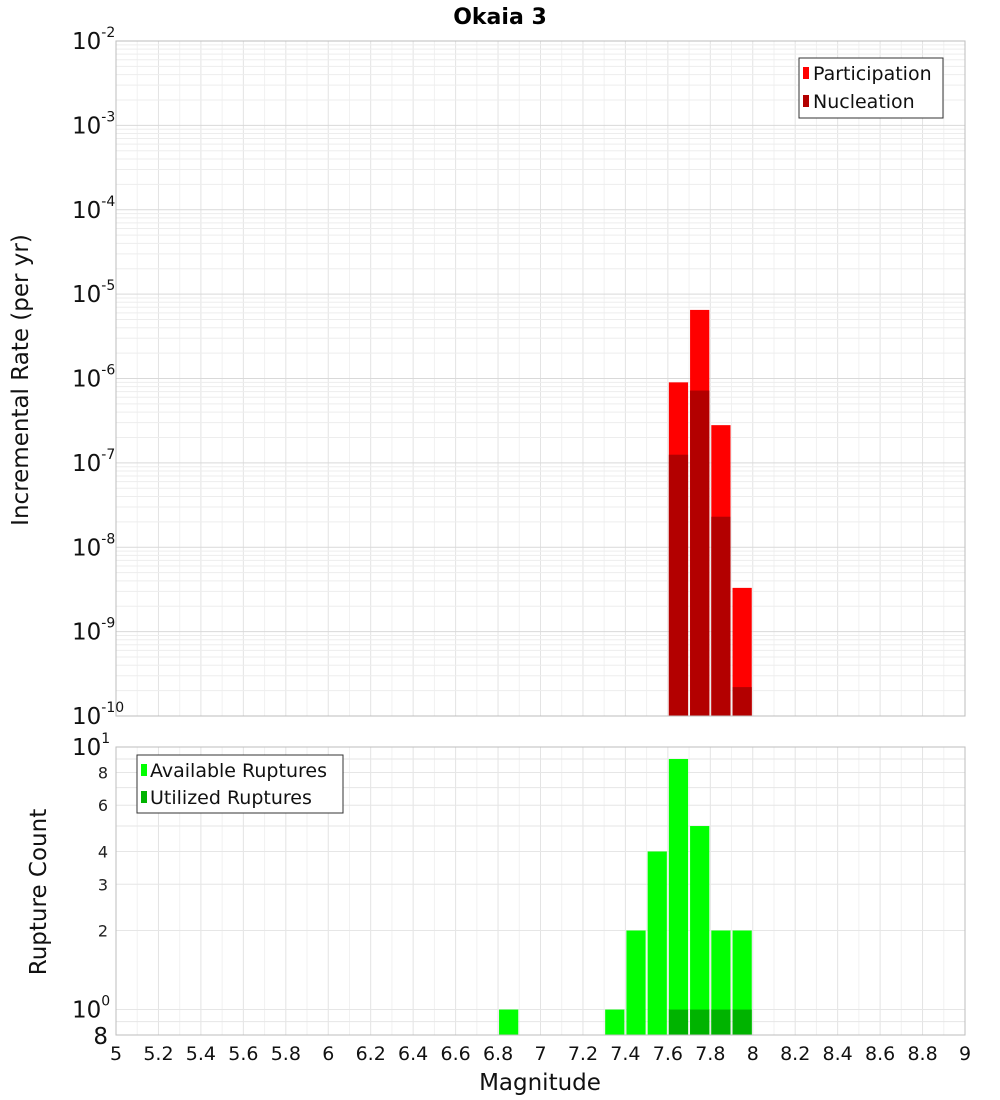 This screenshot has width=1000, height=1100. Describe the element at coordinates (583, 1054) in the screenshot. I see `x-tick-label: 7.2` at that location.